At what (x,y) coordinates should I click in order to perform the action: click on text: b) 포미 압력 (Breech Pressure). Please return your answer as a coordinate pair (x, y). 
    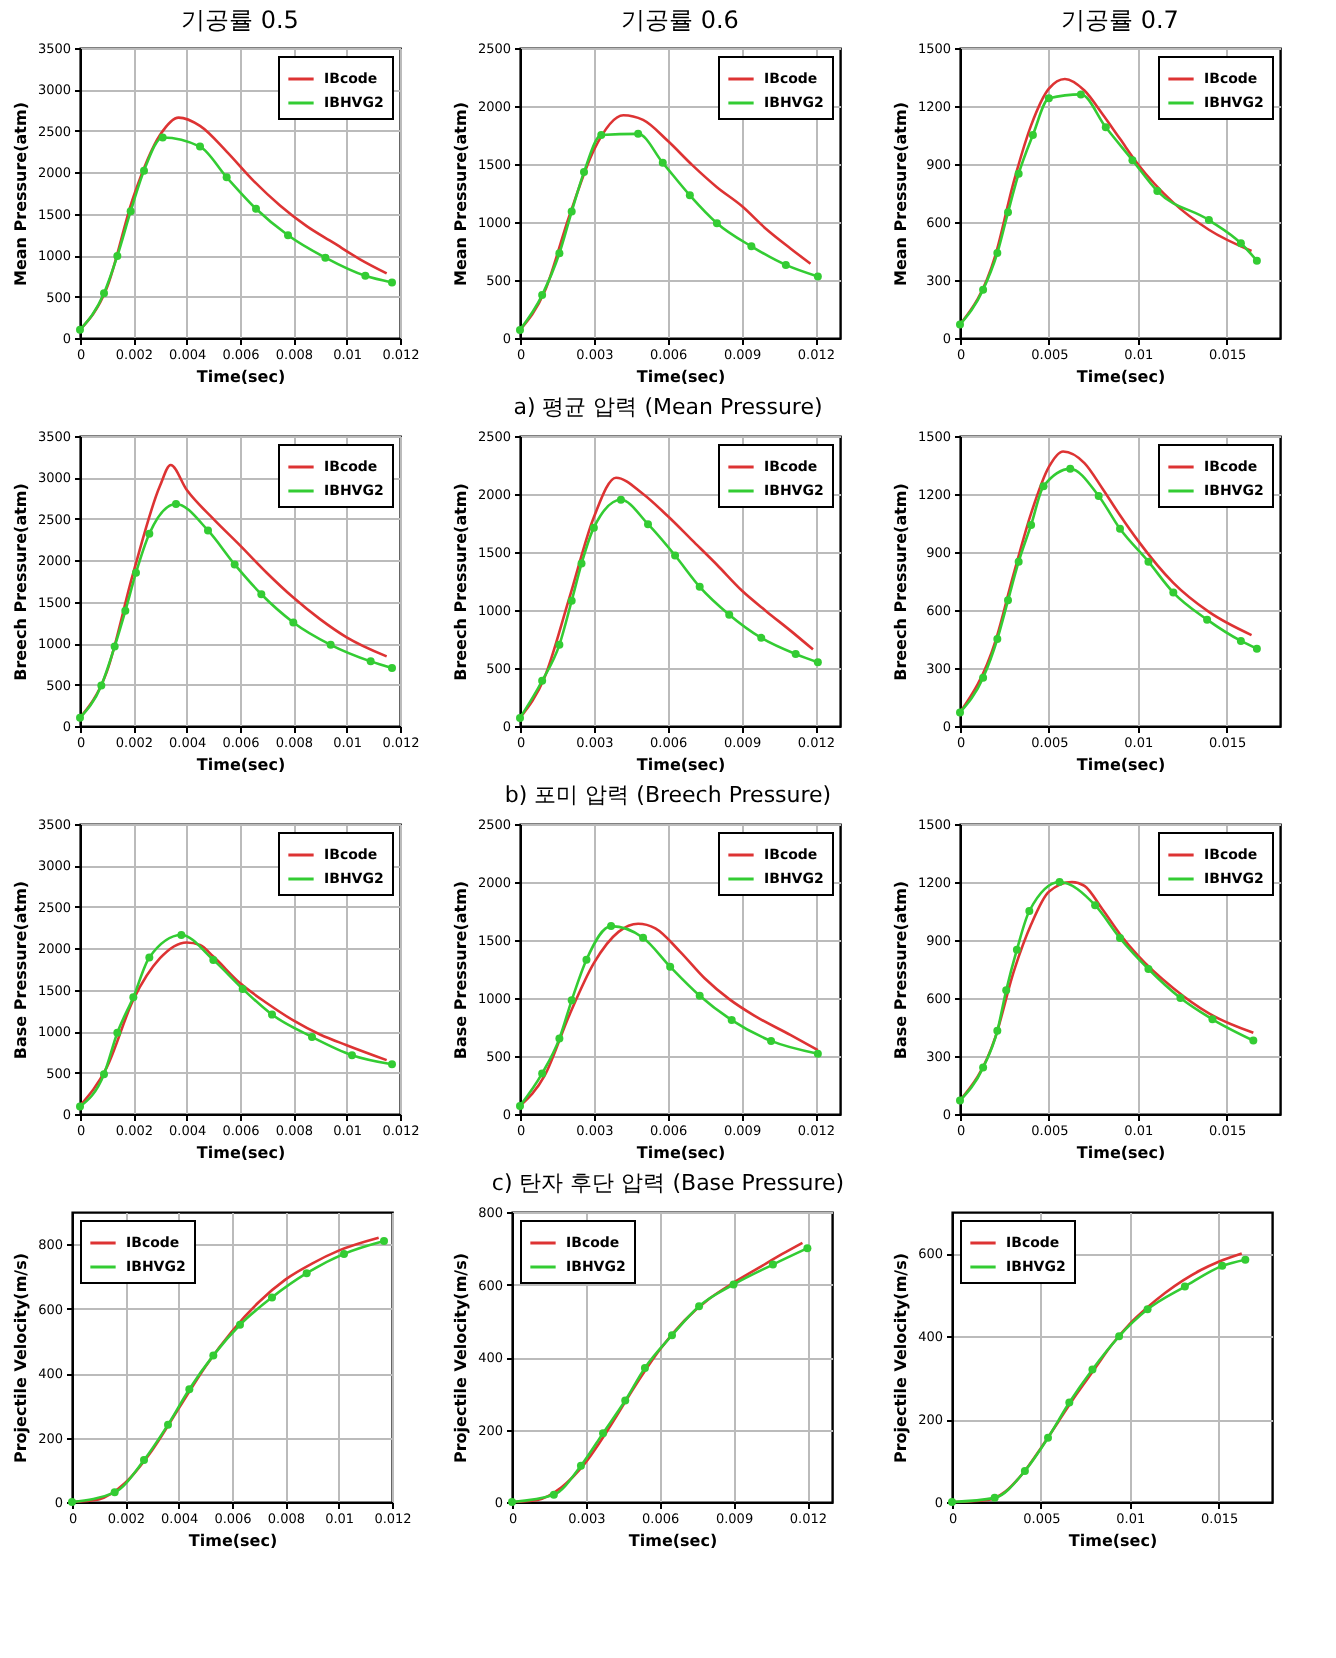
    Looking at the image, I should click on (668, 795).